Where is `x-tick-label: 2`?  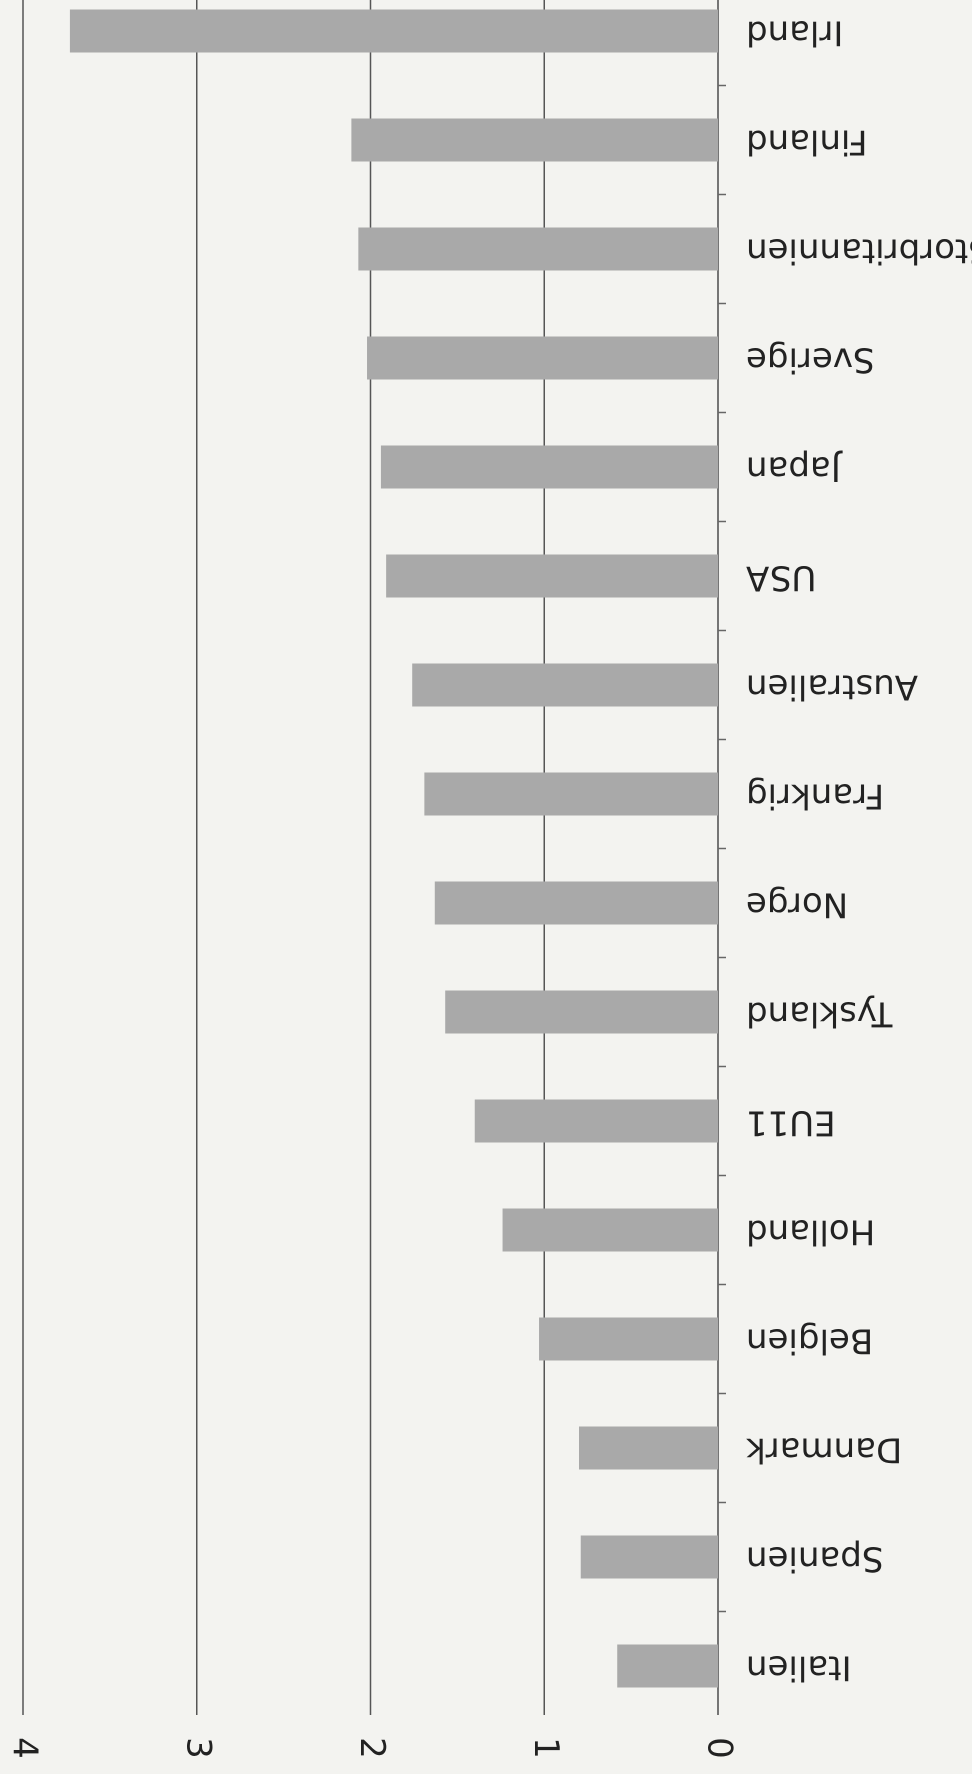 x-tick-label: 2 is located at coordinates (372, 1748).